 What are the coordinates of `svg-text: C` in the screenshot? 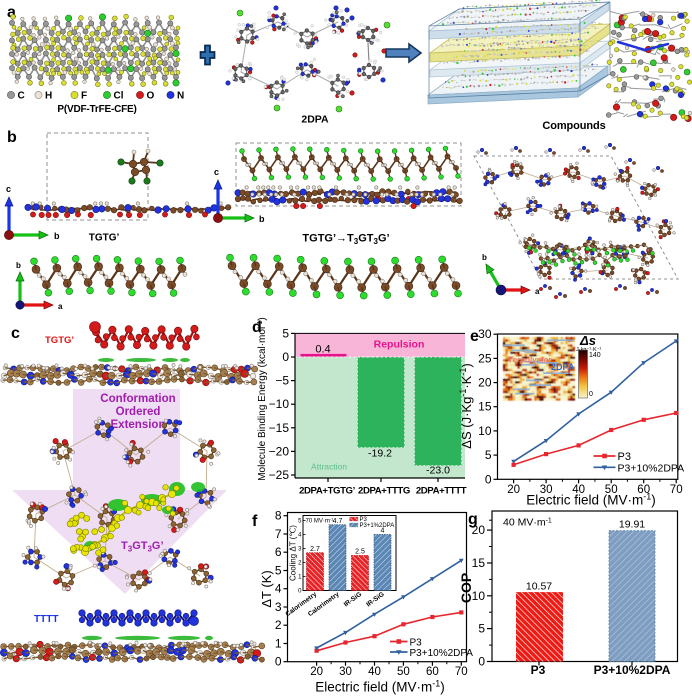 It's located at (21, 96).